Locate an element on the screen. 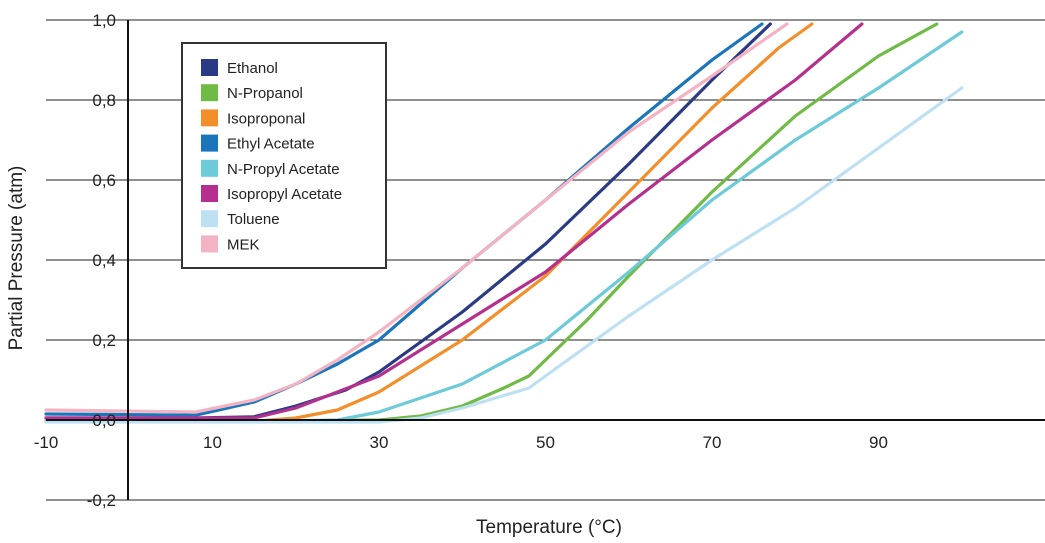  x-tick-label: -10 is located at coordinates (46, 442).